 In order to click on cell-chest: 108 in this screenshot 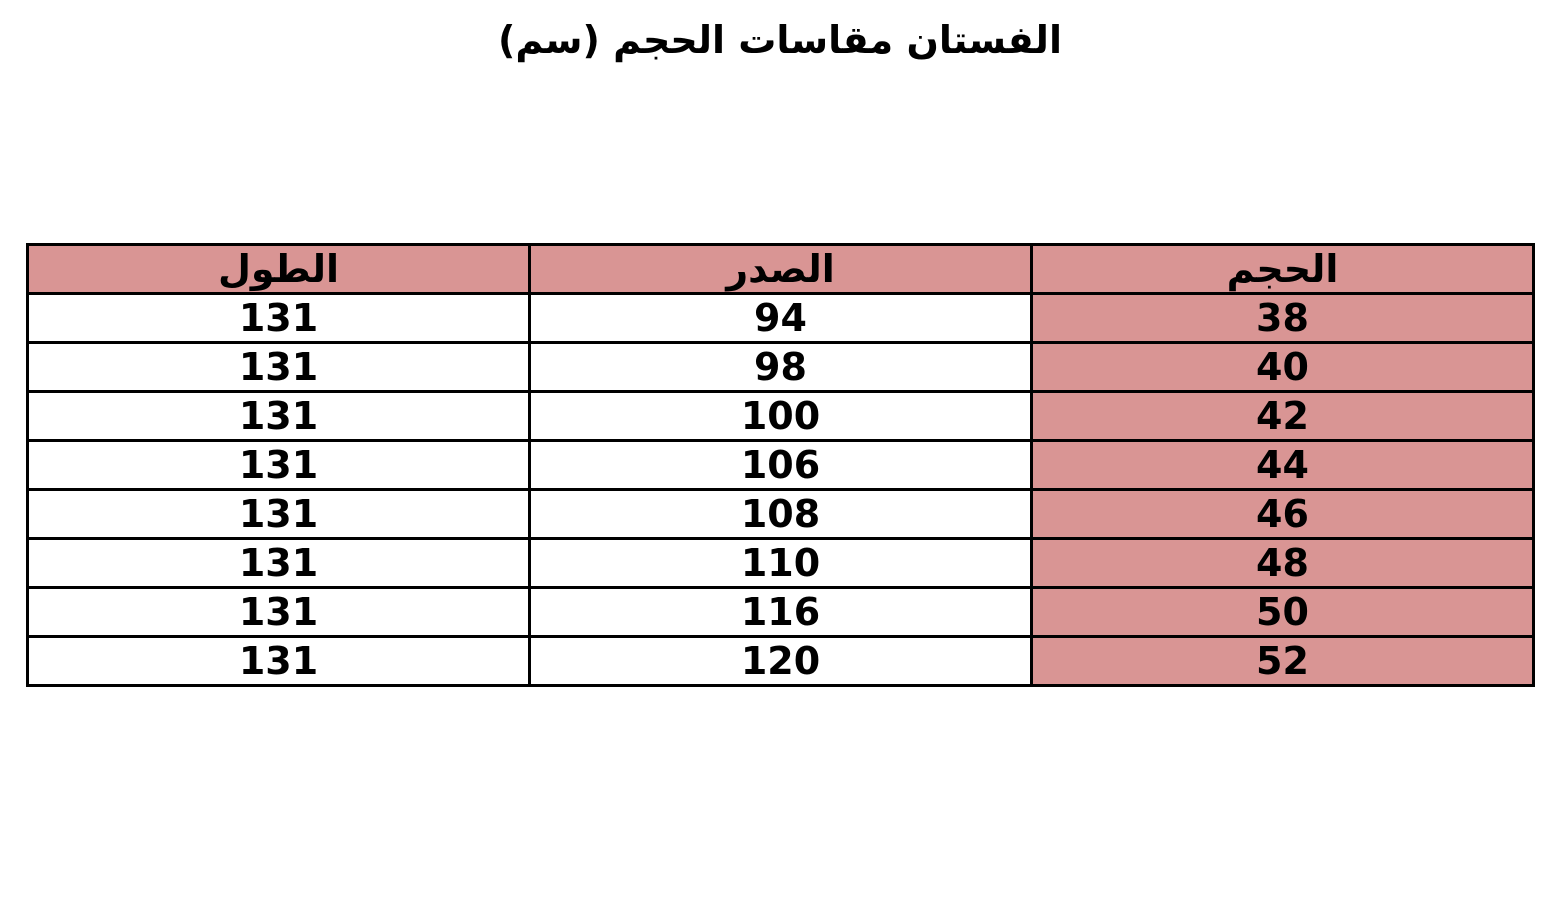, I will do `click(780, 514)`.